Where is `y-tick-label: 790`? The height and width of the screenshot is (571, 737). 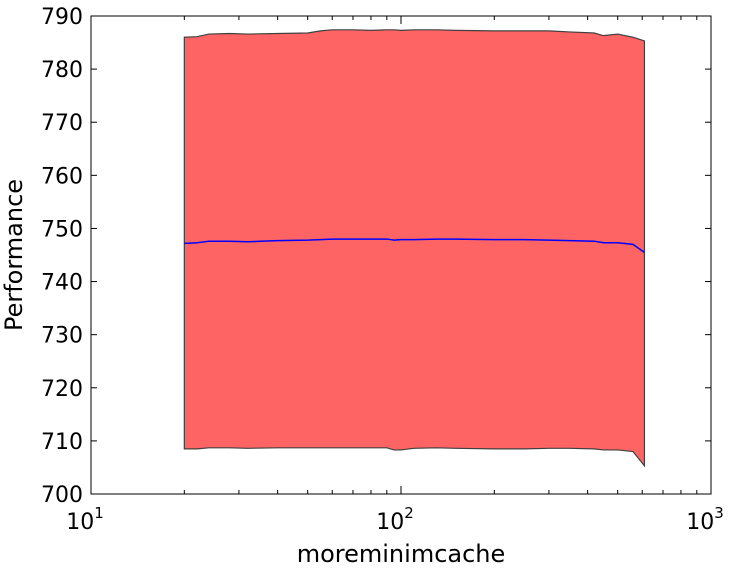 y-tick-label: 790 is located at coordinates (62, 17).